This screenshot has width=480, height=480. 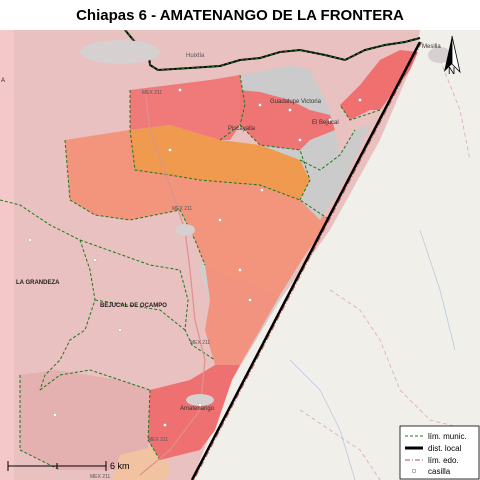 I want to click on northeast-gray, so click(x=335, y=172).